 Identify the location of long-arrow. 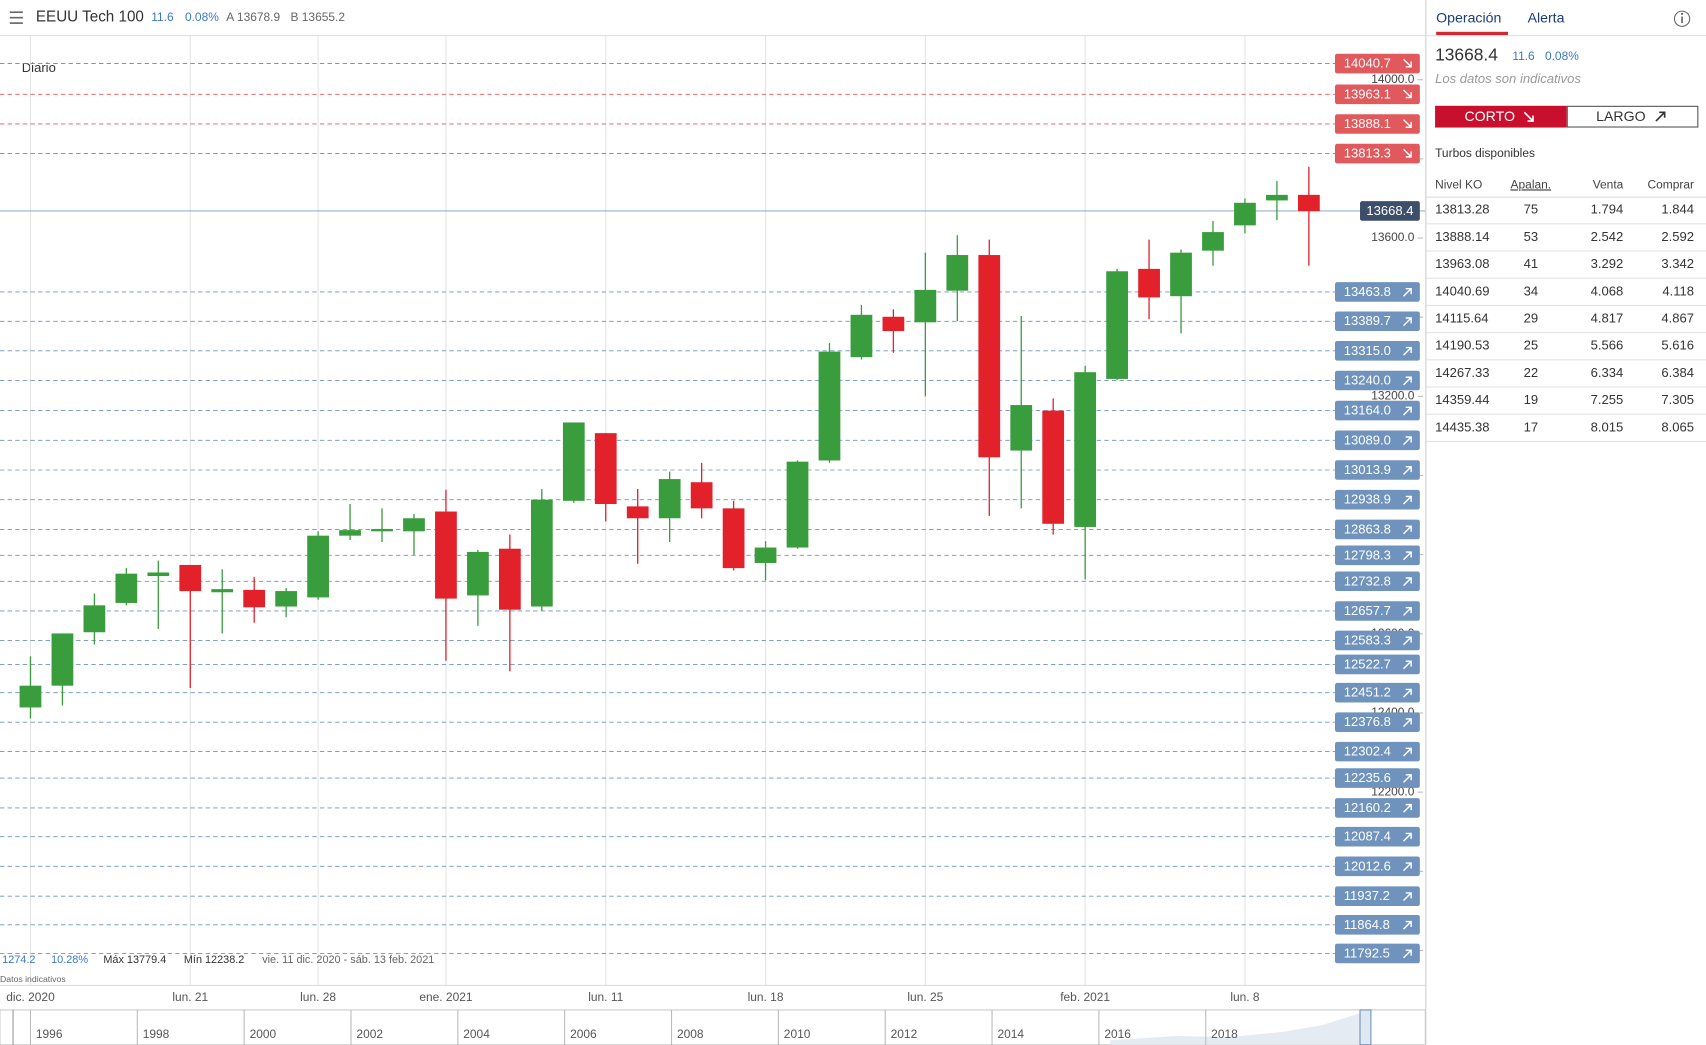
(1660, 116).